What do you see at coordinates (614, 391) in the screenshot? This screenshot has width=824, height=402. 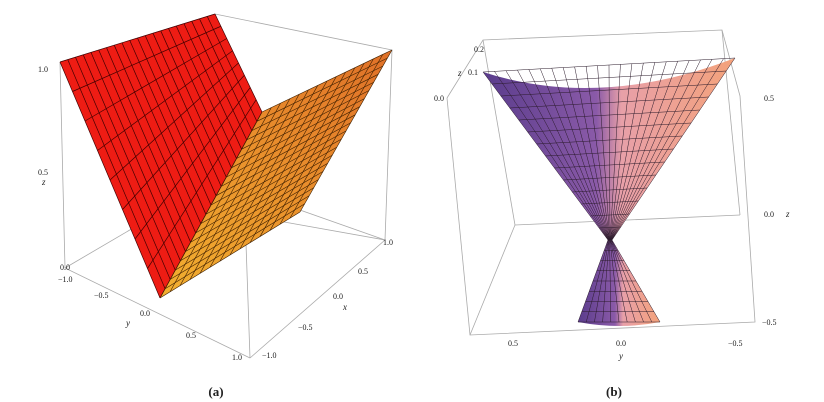 I see `caption: (b)` at bounding box center [614, 391].